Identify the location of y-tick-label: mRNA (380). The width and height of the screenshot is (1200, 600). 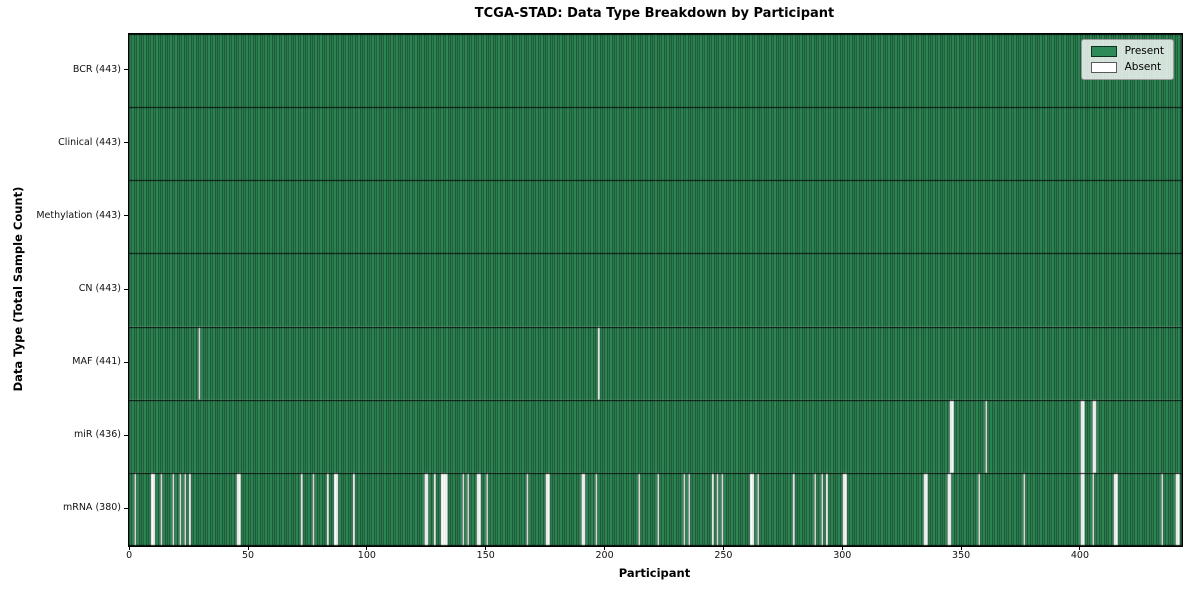
(91, 508).